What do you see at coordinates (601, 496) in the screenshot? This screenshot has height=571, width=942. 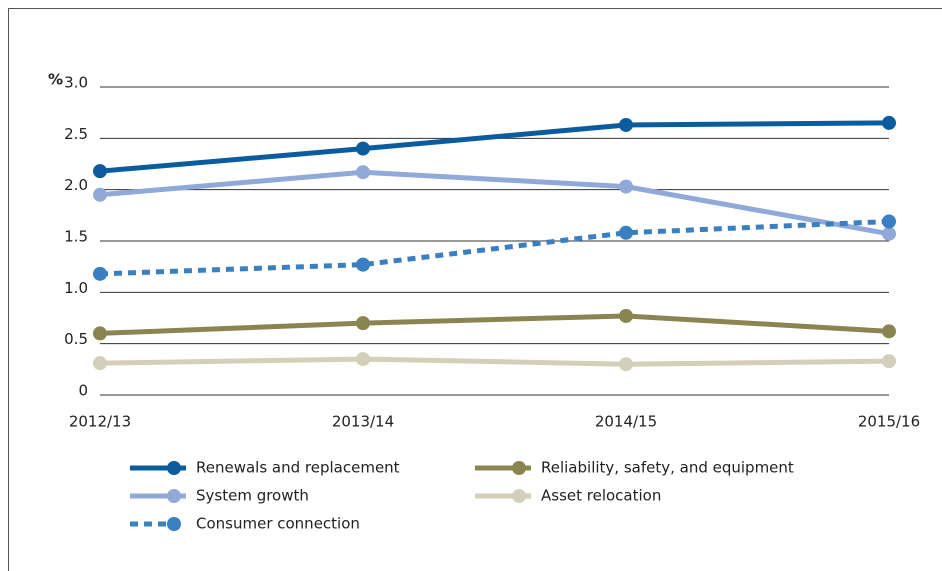 I see `legend-label: Asset relocation` at bounding box center [601, 496].